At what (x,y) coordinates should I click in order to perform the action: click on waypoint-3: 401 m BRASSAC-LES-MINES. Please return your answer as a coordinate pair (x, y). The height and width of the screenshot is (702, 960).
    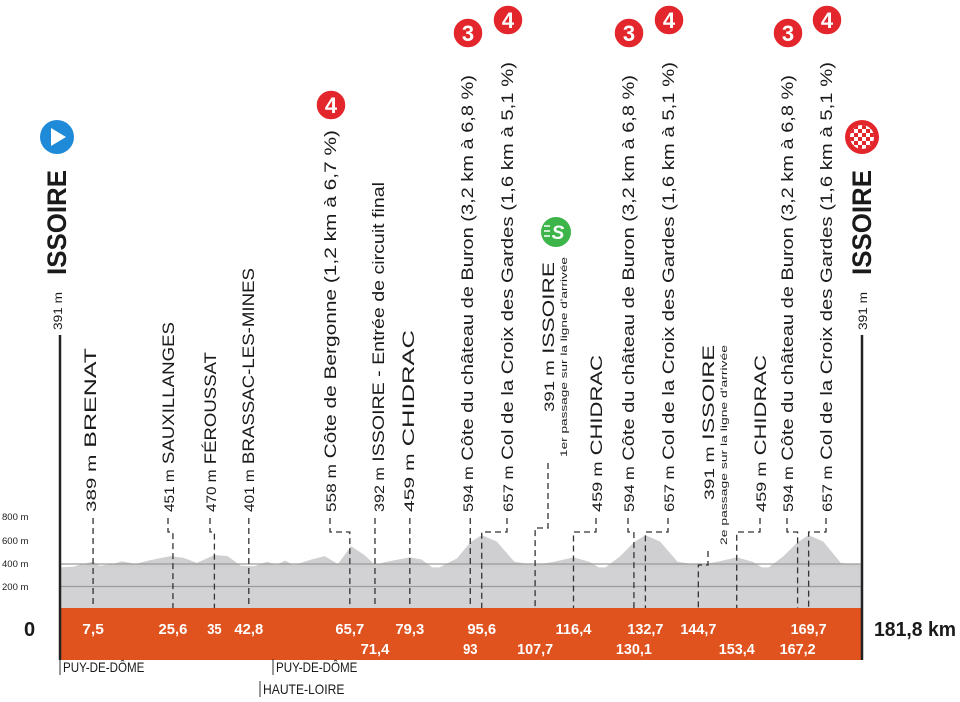
    Looking at the image, I should click on (248, 438).